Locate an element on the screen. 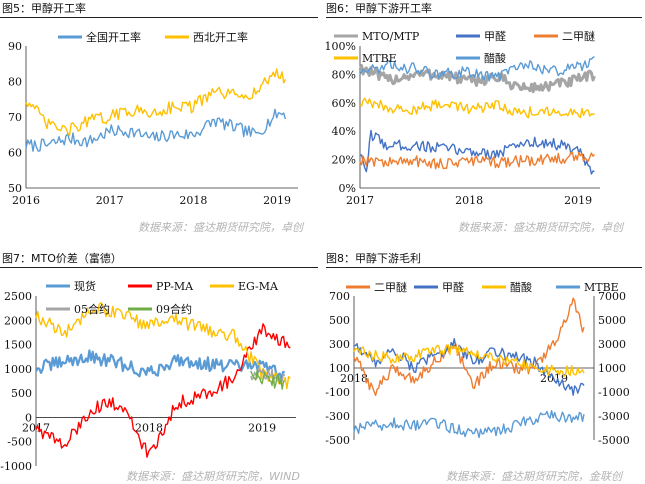 The width and height of the screenshot is (645, 484). chart4-y-tick-label: -300 is located at coordinates (337, 416).